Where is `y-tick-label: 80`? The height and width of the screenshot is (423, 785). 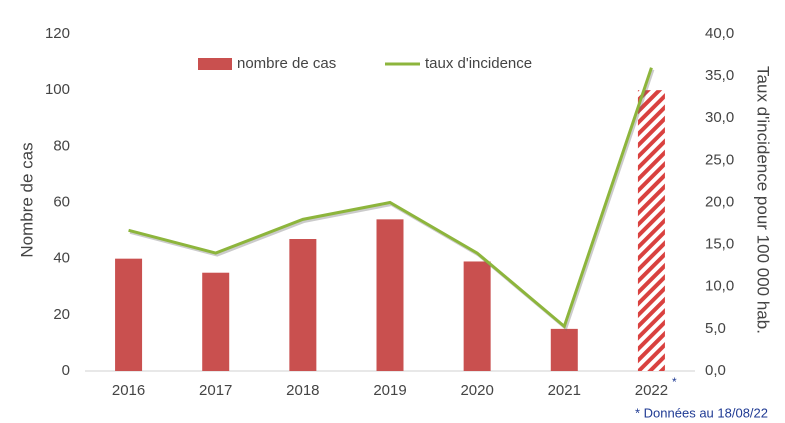
y-tick-label: 80 is located at coordinates (61, 145).